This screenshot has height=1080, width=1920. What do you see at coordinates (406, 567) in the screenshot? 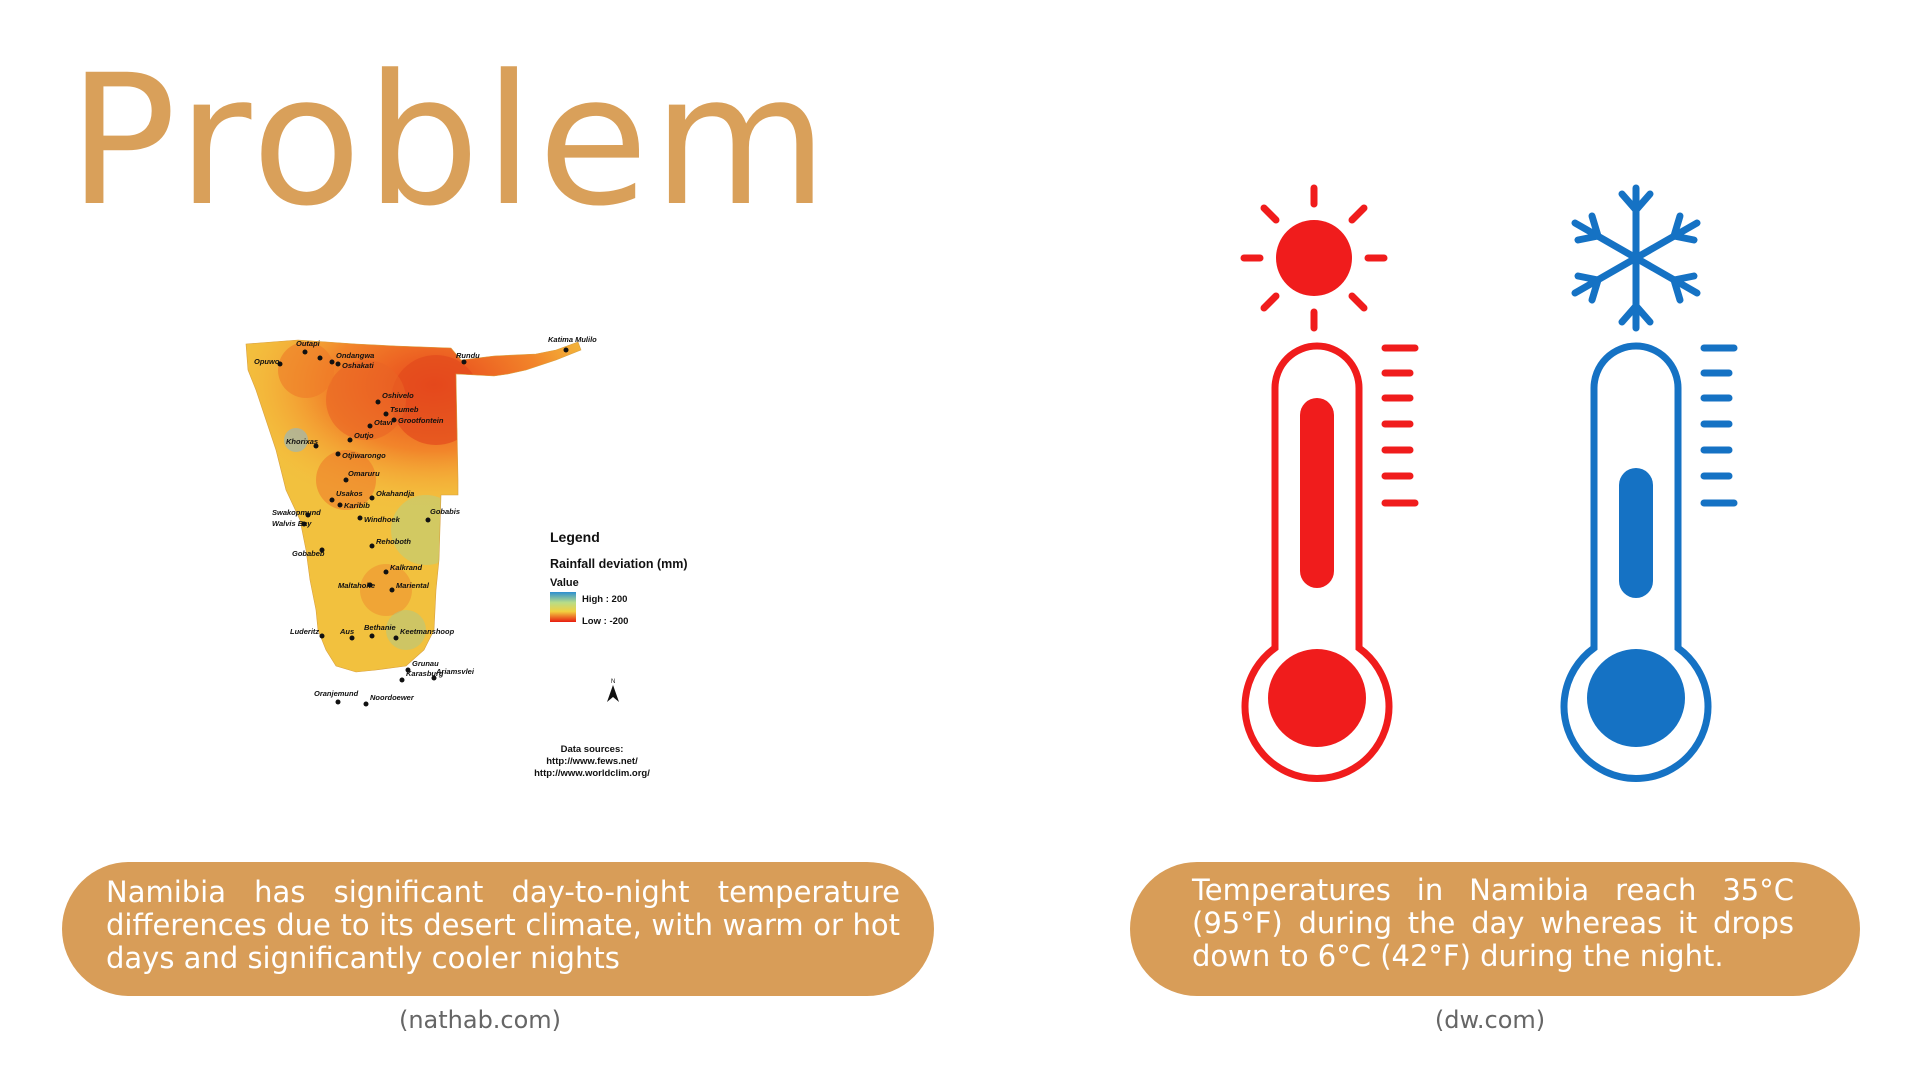
I see `town-label-kalkrand: Kalkrand` at bounding box center [406, 567].